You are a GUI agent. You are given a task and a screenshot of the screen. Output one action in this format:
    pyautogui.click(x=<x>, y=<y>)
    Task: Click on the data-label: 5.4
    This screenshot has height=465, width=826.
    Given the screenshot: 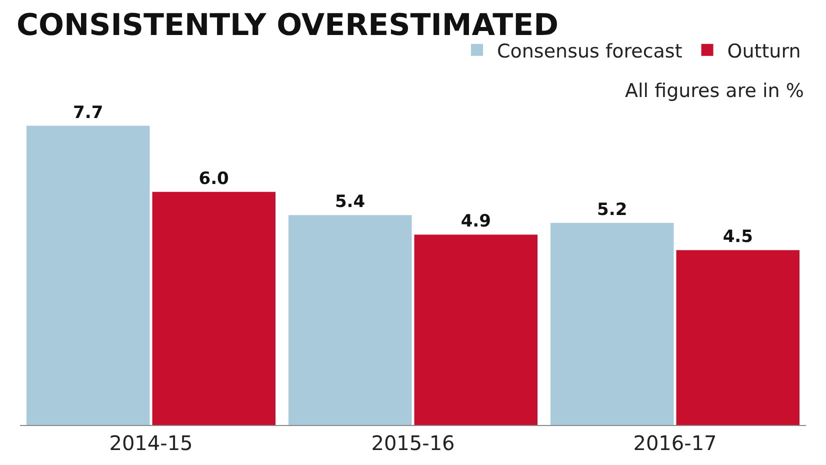 What is the action you would take?
    pyautogui.click(x=350, y=202)
    